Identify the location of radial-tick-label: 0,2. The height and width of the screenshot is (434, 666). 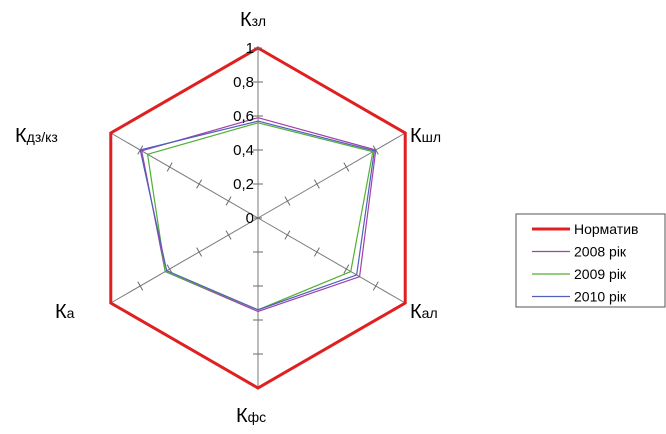
(243, 184).